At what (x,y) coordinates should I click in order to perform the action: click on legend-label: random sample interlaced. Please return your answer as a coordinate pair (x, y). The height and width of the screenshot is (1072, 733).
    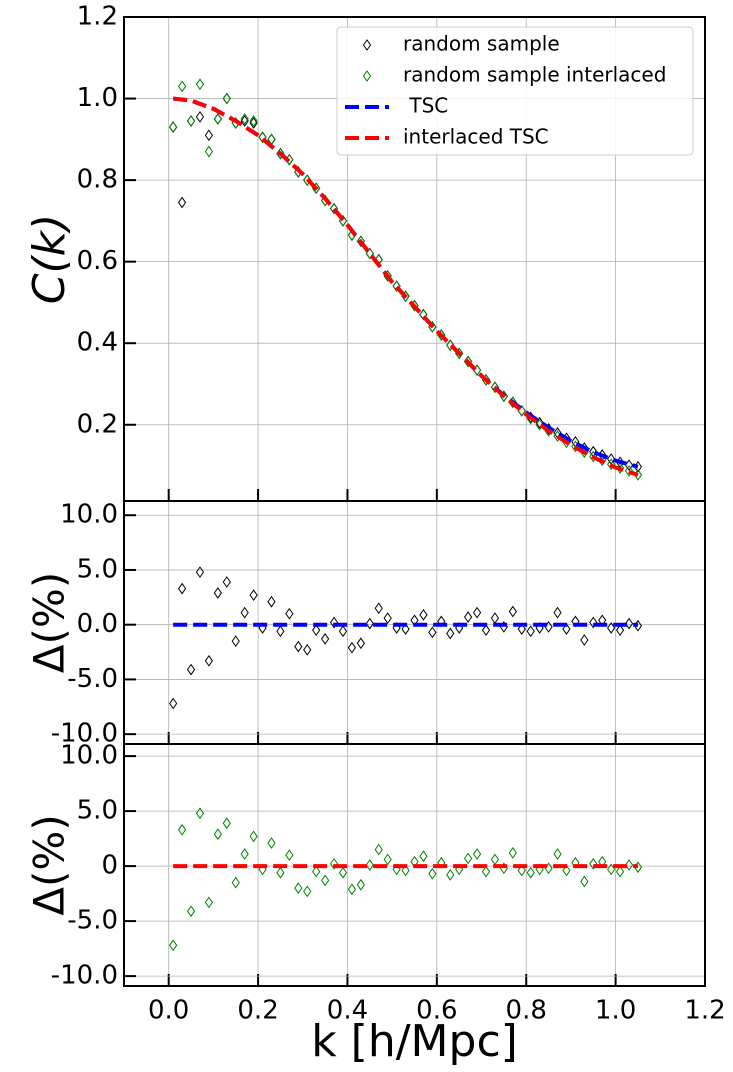
    Looking at the image, I should click on (534, 75).